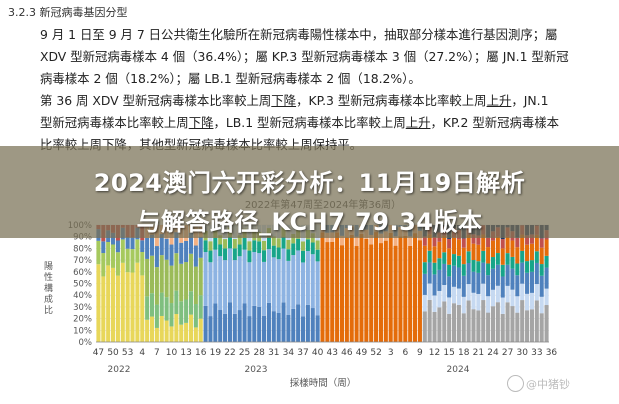  What do you see at coordinates (448, 353) in the screenshot?
I see `x-tick-label: 15` at bounding box center [448, 353].